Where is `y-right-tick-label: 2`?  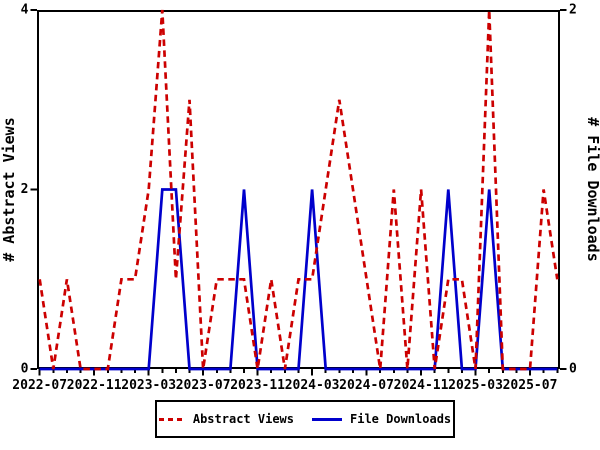
y-right-tick-label: 2 is located at coordinates (573, 10).